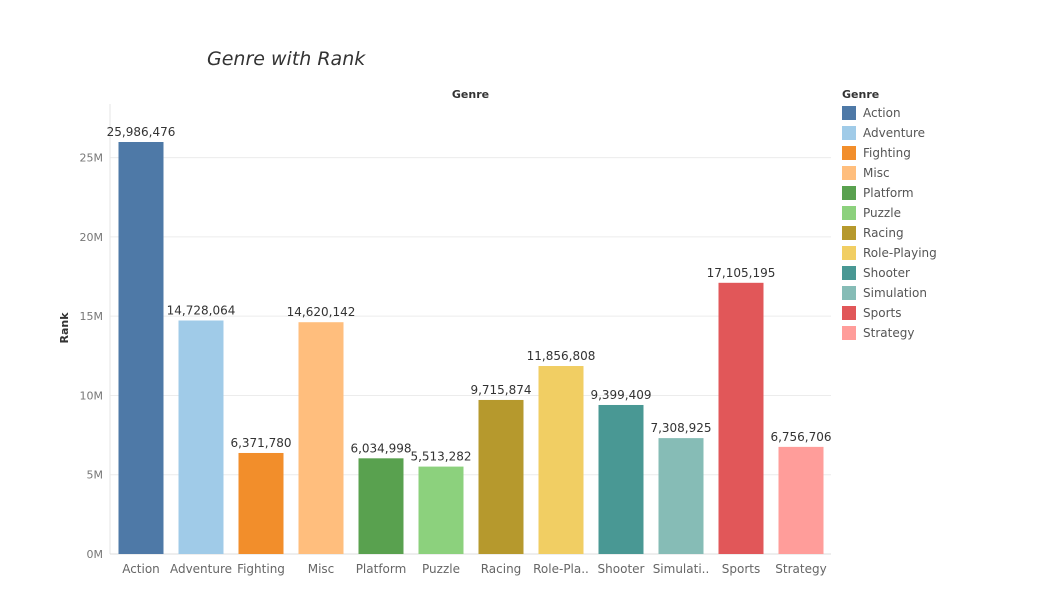 The image size is (1054, 591). What do you see at coordinates (260, 443) in the screenshot?
I see `bar-value-label: 6,371,780` at bounding box center [260, 443].